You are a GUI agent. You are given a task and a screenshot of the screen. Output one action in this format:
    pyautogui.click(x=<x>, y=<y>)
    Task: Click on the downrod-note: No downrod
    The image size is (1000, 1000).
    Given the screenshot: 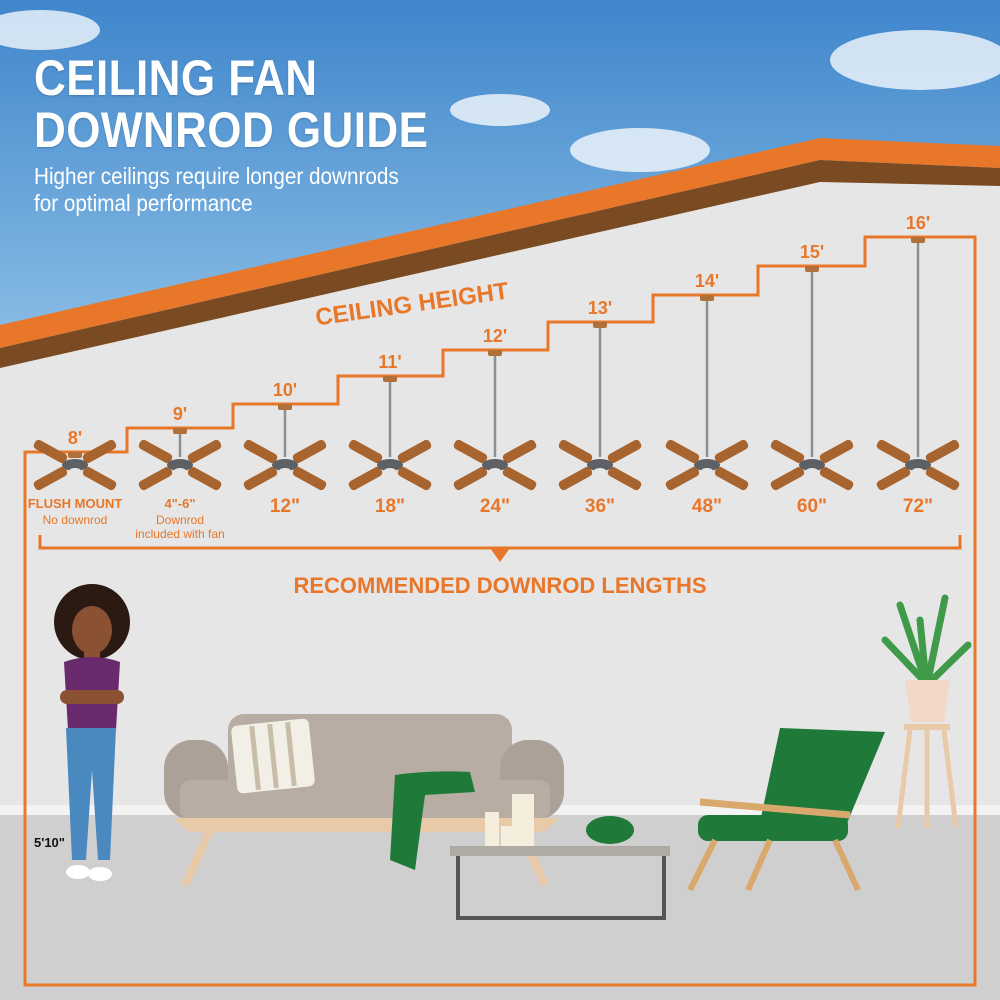 What is the action you would take?
    pyautogui.click(x=75, y=520)
    